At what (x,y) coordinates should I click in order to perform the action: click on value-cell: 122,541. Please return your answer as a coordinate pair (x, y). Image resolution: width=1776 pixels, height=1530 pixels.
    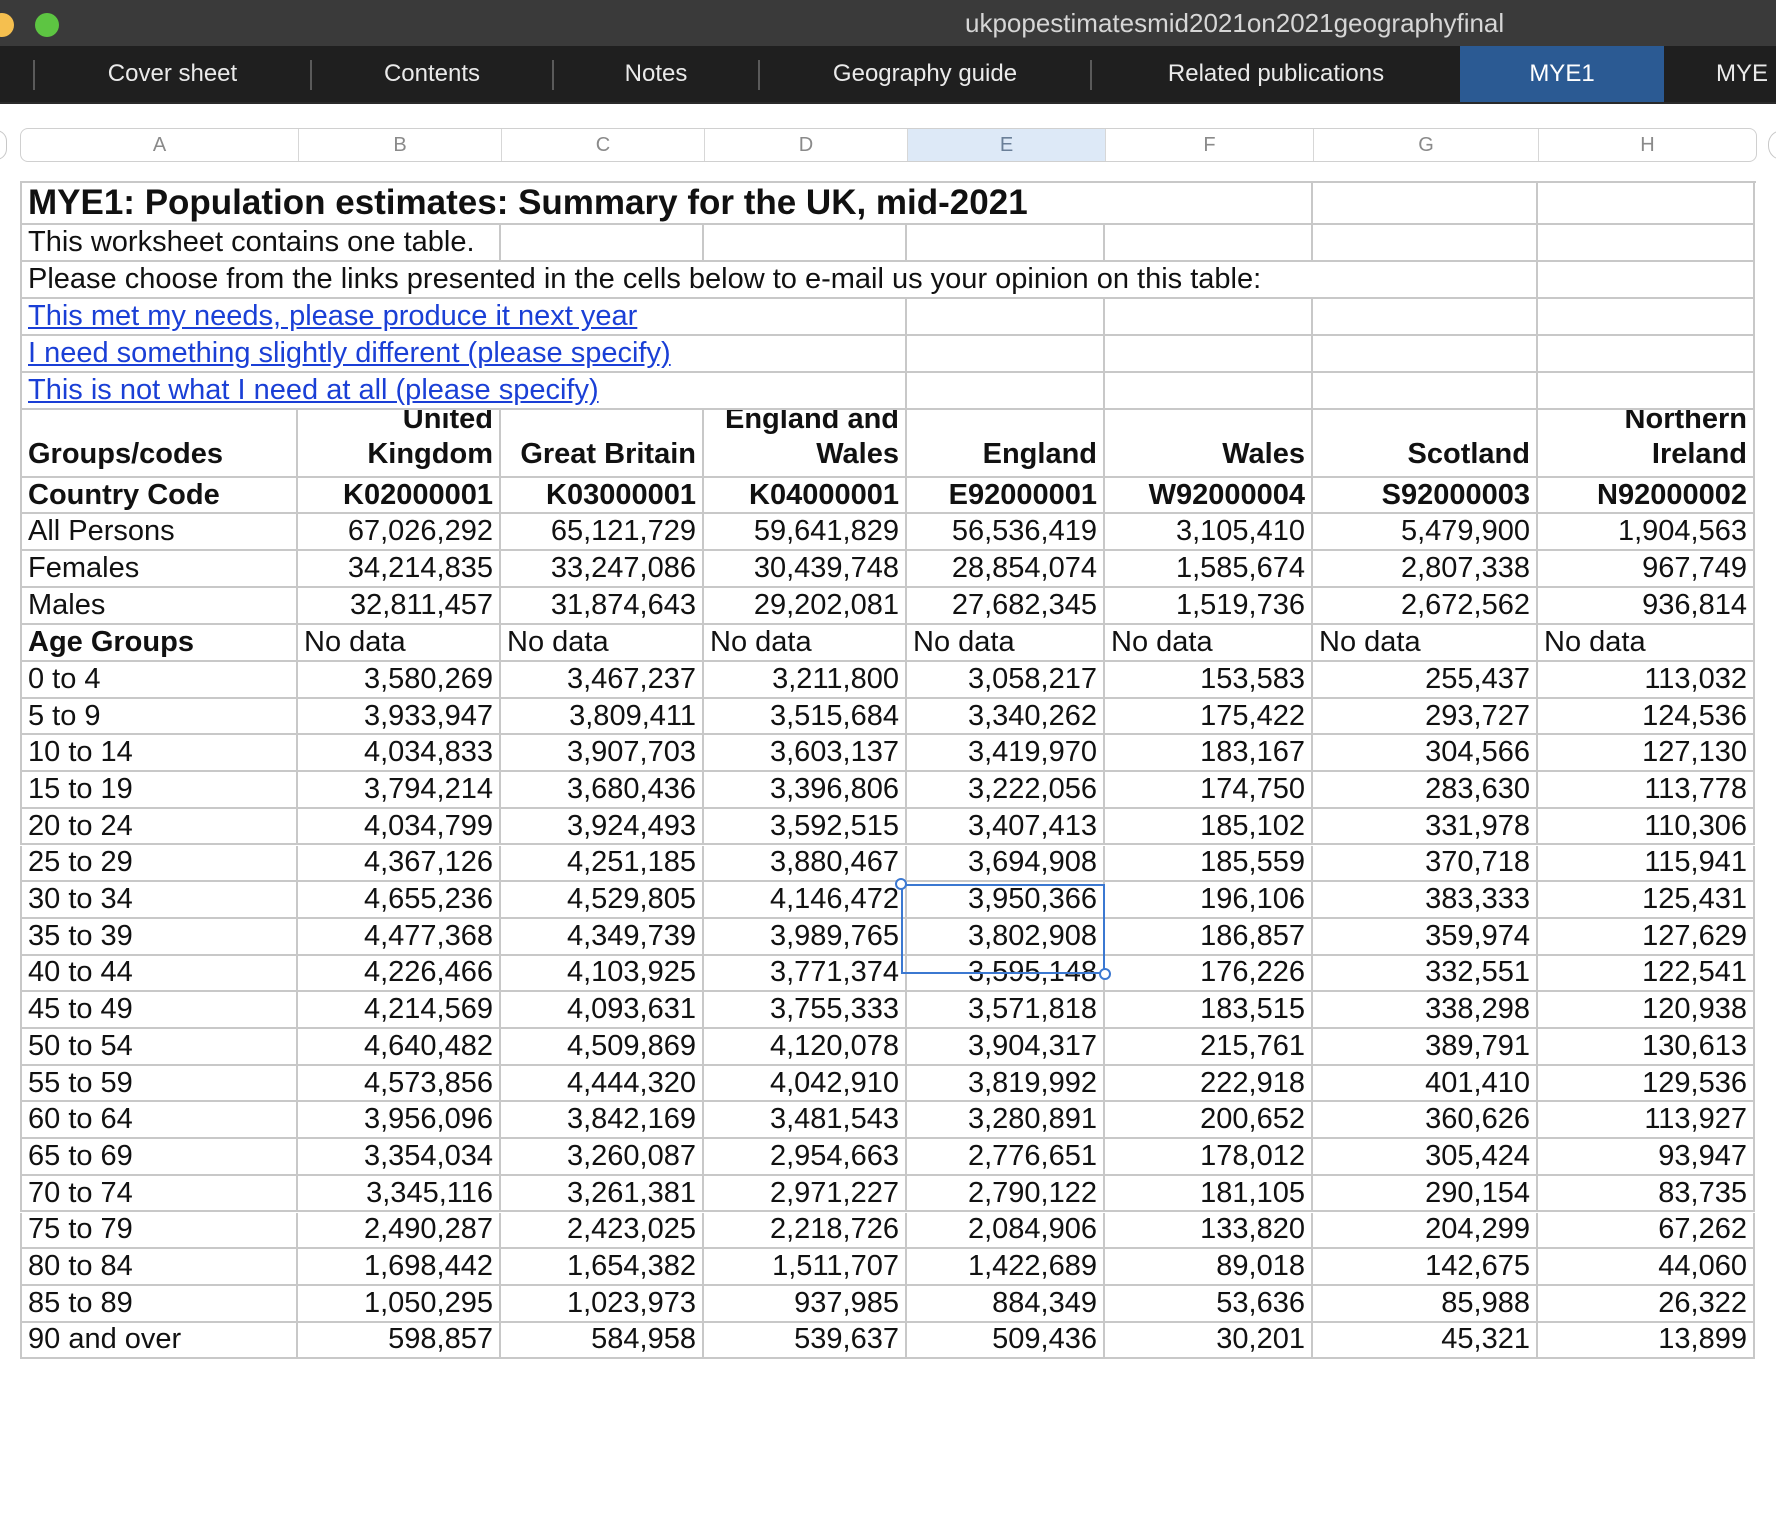
    Looking at the image, I should click on (1646, 974).